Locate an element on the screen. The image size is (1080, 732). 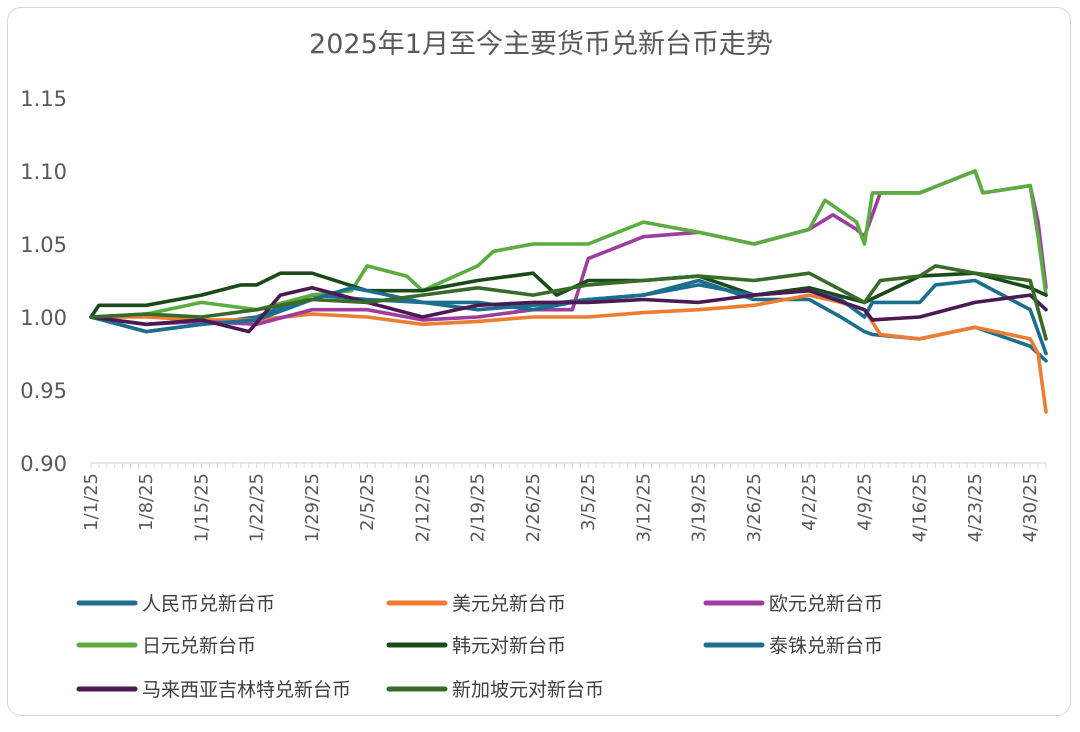
legend-label: 人民币兑新台币 is located at coordinates (208, 604).